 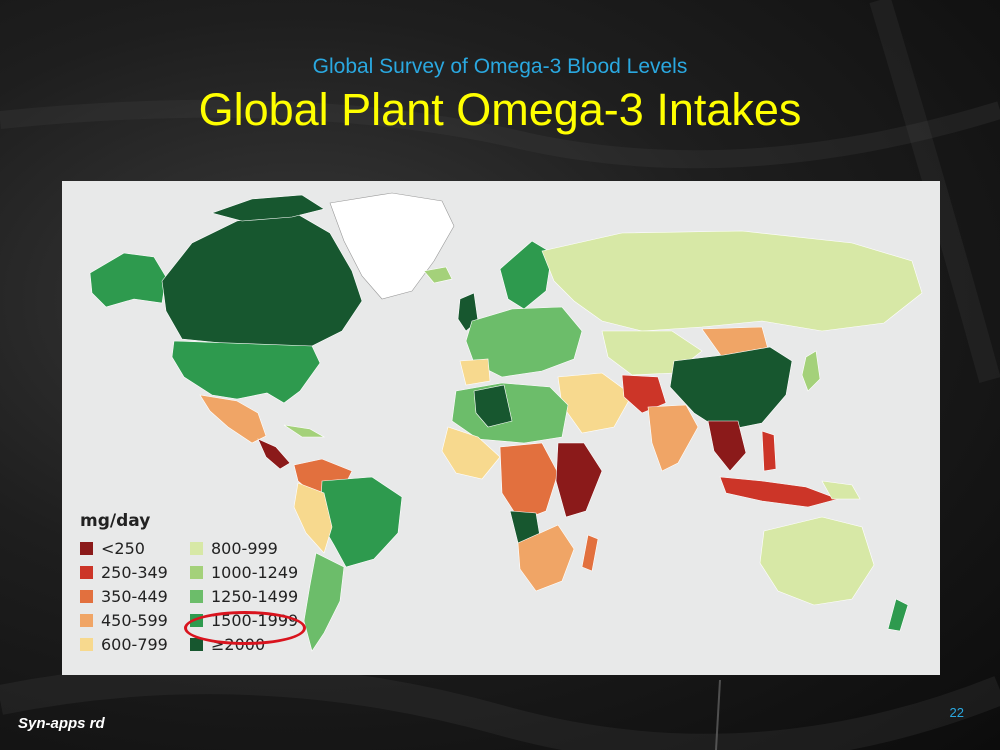 I want to click on region-central-america, so click(x=274, y=454).